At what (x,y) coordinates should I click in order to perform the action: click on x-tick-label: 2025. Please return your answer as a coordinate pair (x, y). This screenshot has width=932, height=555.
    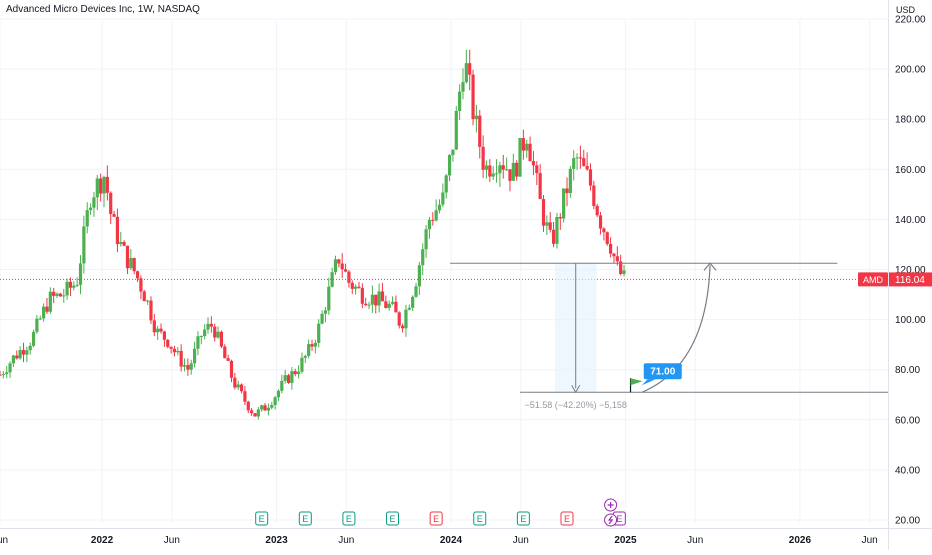
    Looking at the image, I should click on (625, 540).